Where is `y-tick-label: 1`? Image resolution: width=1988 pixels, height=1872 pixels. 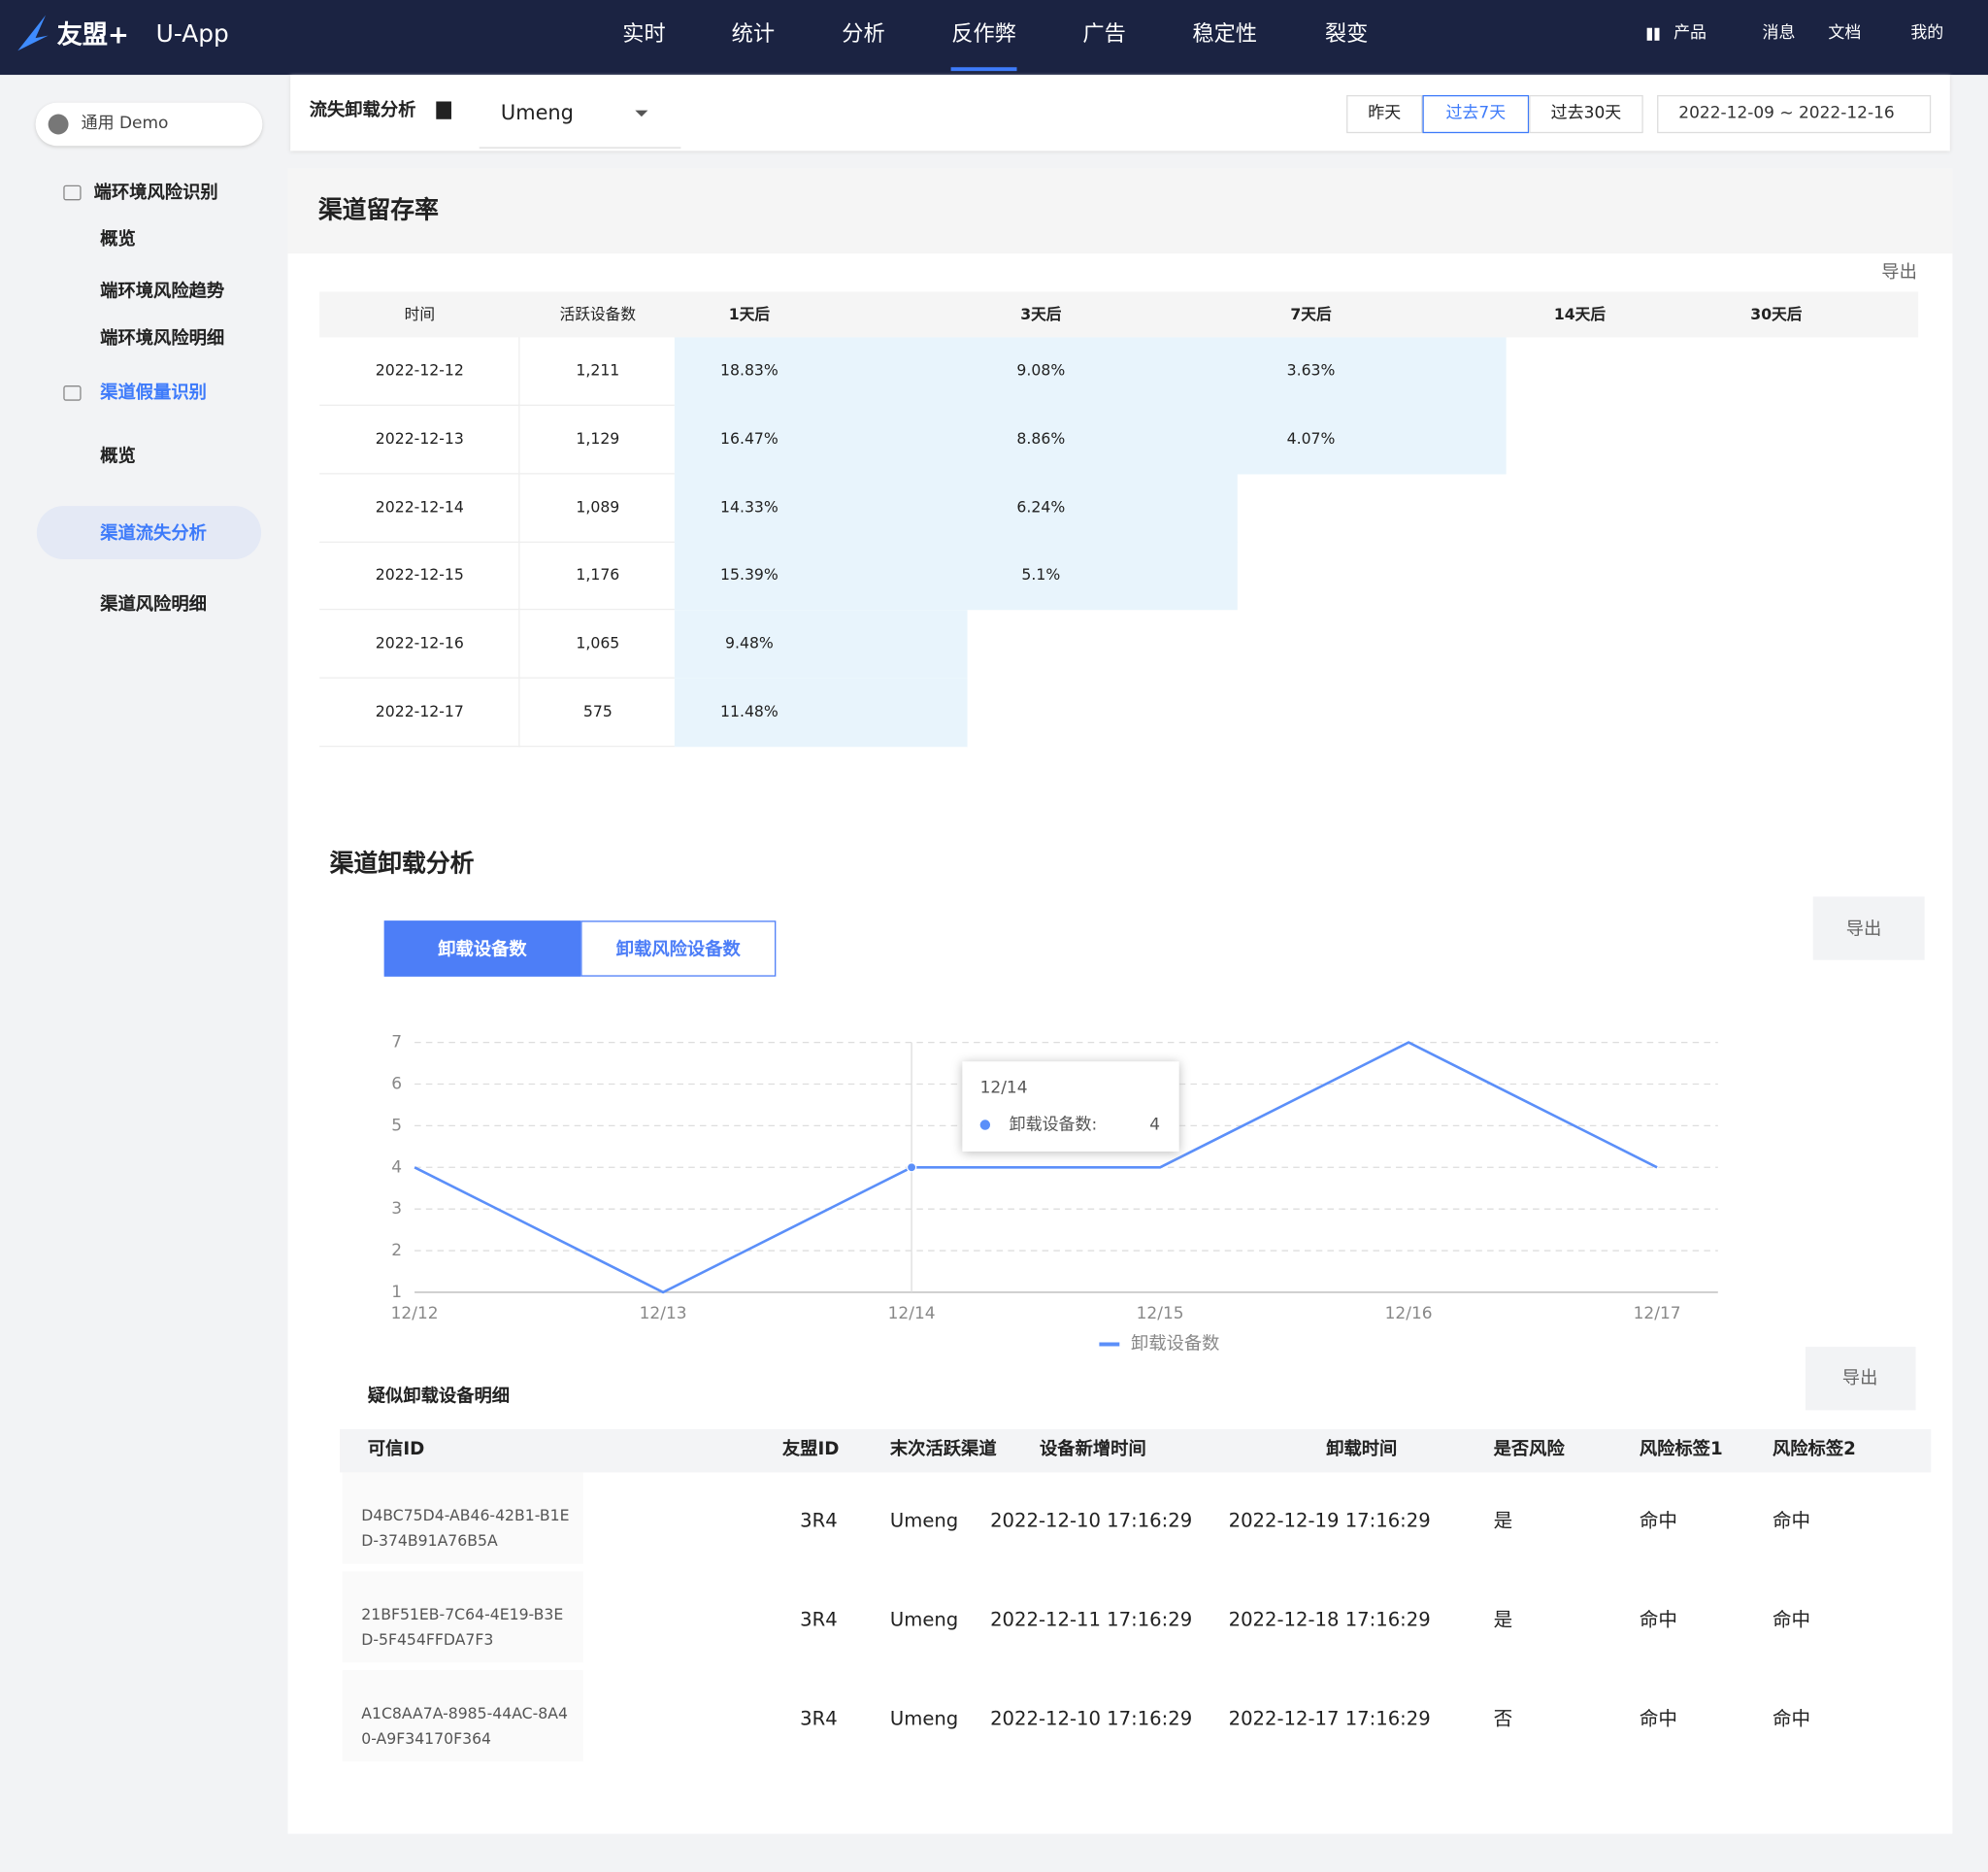
y-tick-label: 1 is located at coordinates (397, 1292).